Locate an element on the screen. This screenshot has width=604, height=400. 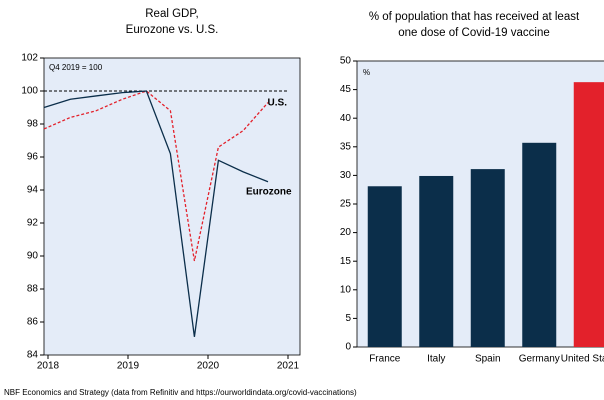
y-tick-label: 0 is located at coordinates (348, 347).